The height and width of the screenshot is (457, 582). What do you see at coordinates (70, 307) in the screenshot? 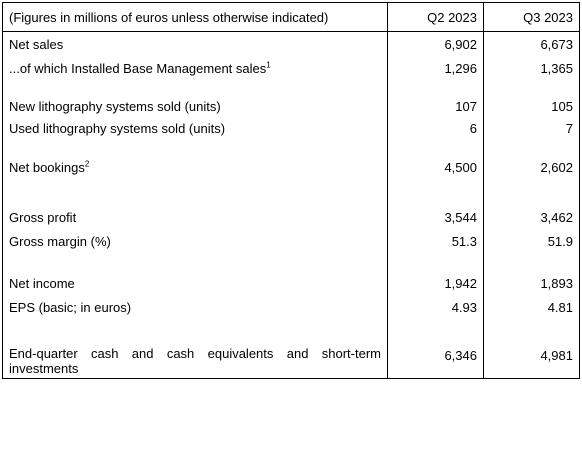
I see `row-label: EPS (basic; in euros)` at bounding box center [70, 307].